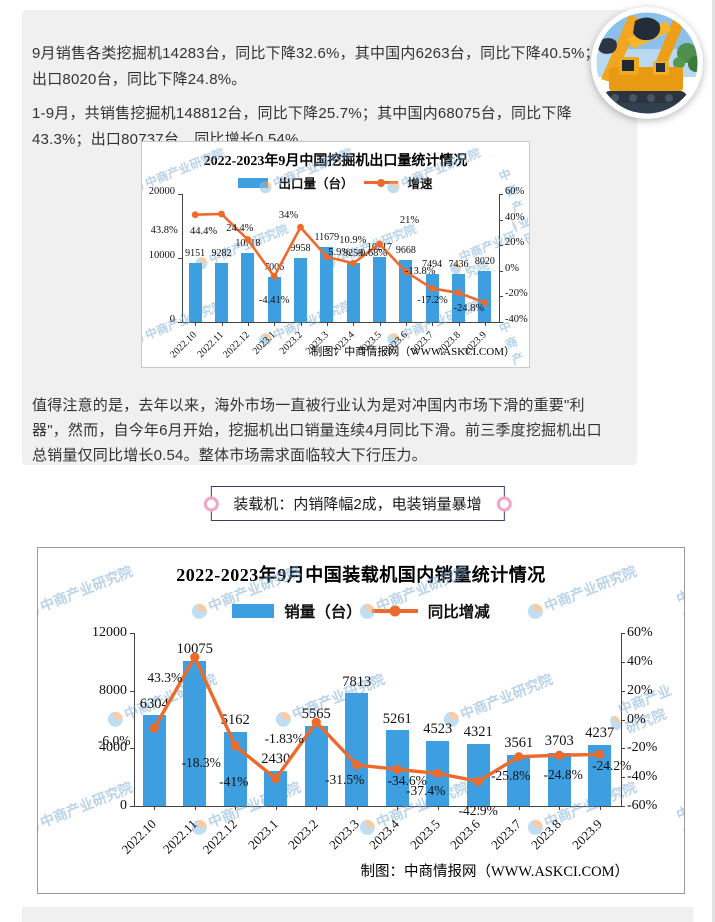 This screenshot has height=922, width=715. Describe the element at coordinates (458, 612) in the screenshot. I see `legend-line-label: 同比增减` at that location.